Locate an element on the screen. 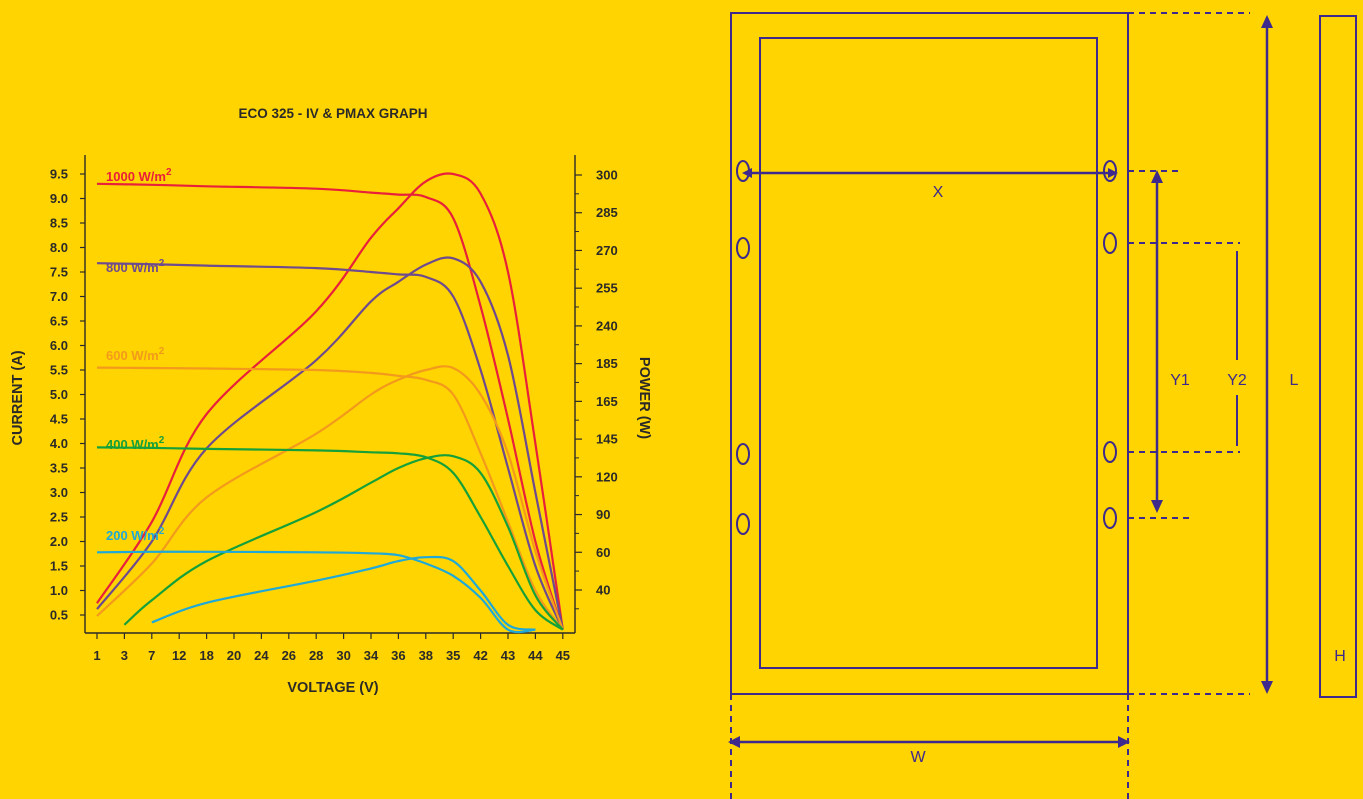 The image size is (1363, 799). y-tick-label: 5.0 is located at coordinates (59, 394).